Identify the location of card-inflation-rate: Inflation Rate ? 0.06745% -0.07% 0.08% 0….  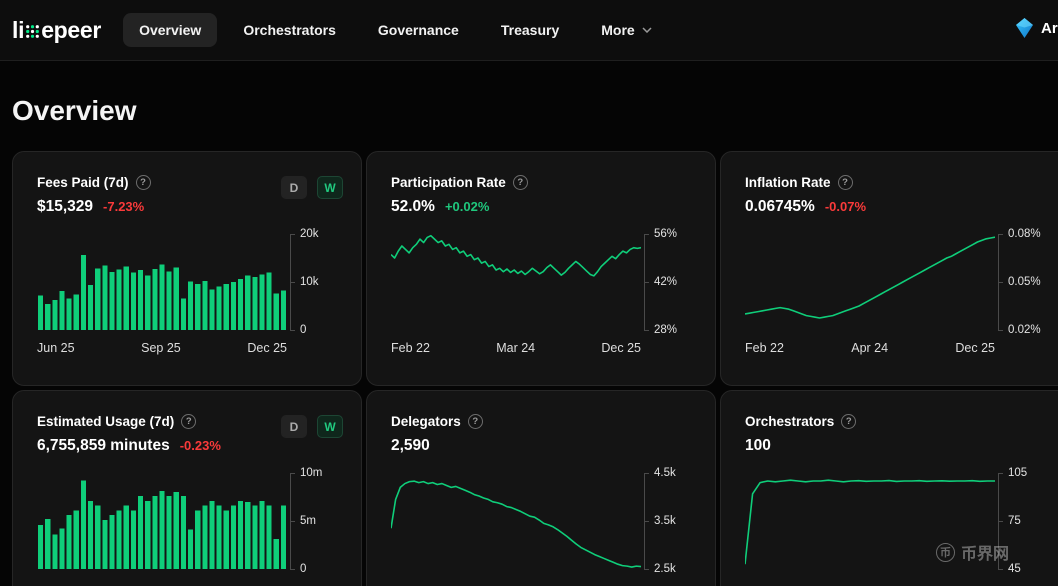
(889, 268).